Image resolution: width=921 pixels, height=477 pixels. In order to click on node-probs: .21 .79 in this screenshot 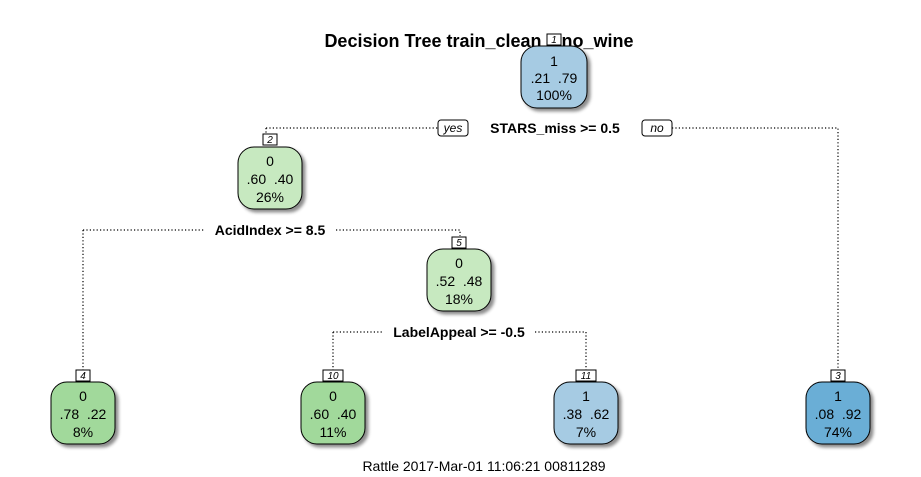, I will do `click(554, 78)`.